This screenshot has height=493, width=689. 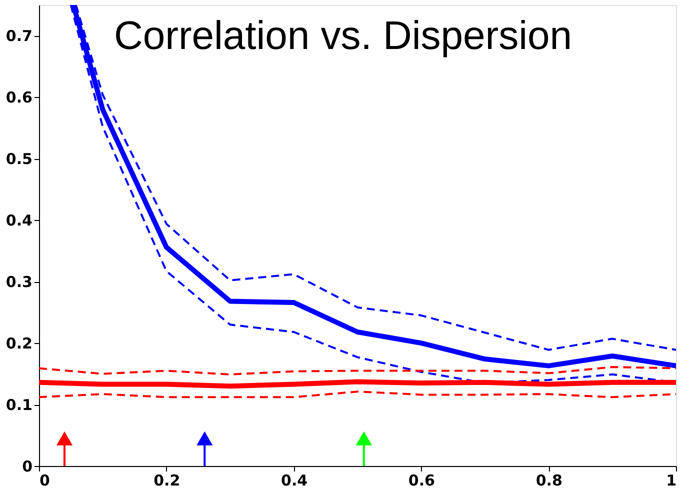 I want to click on x-tick-label: 0, so click(x=45, y=481).